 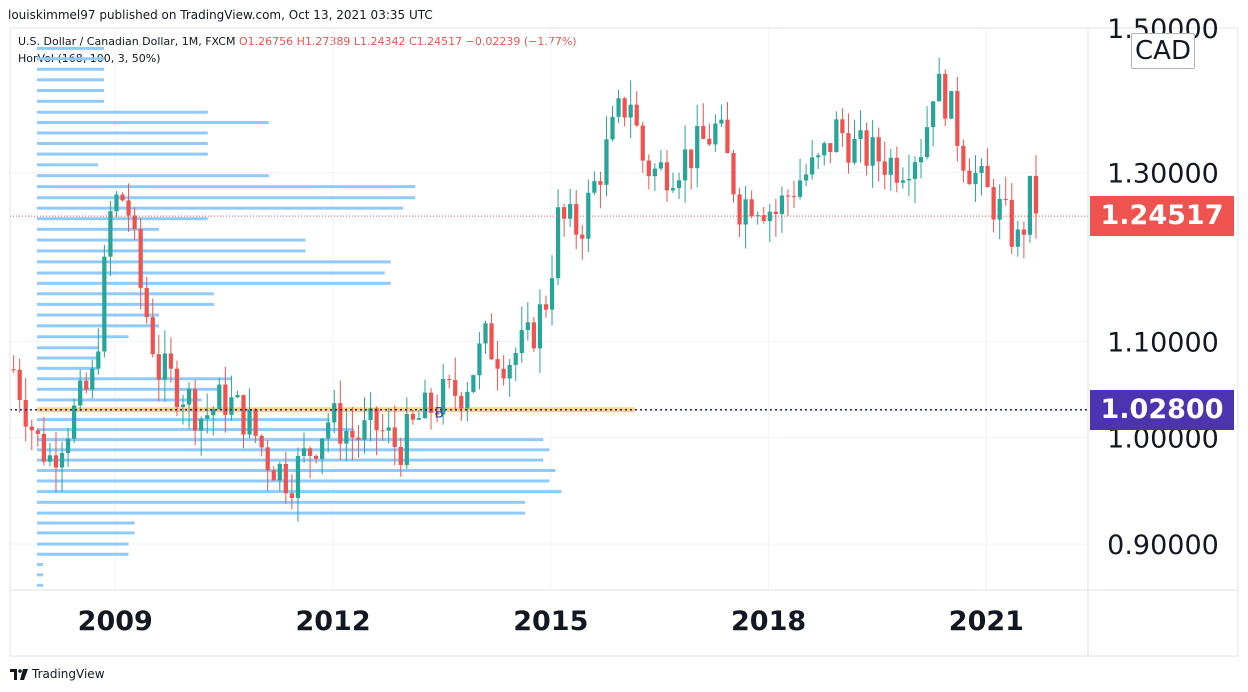 What do you see at coordinates (1163, 174) in the screenshot?
I see `y-tick-label: 1.30000` at bounding box center [1163, 174].